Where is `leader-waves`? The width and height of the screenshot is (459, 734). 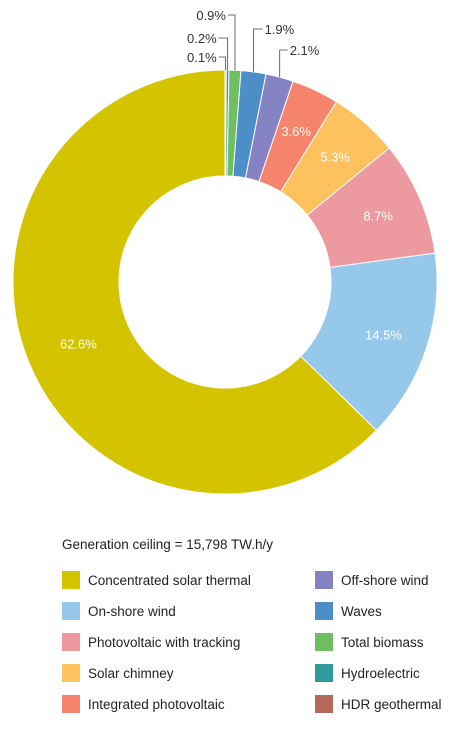
leader-waves is located at coordinates (258, 50).